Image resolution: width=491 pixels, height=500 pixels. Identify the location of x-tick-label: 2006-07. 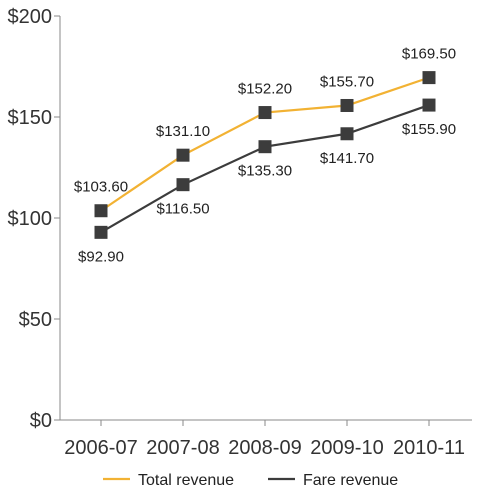
(100, 448).